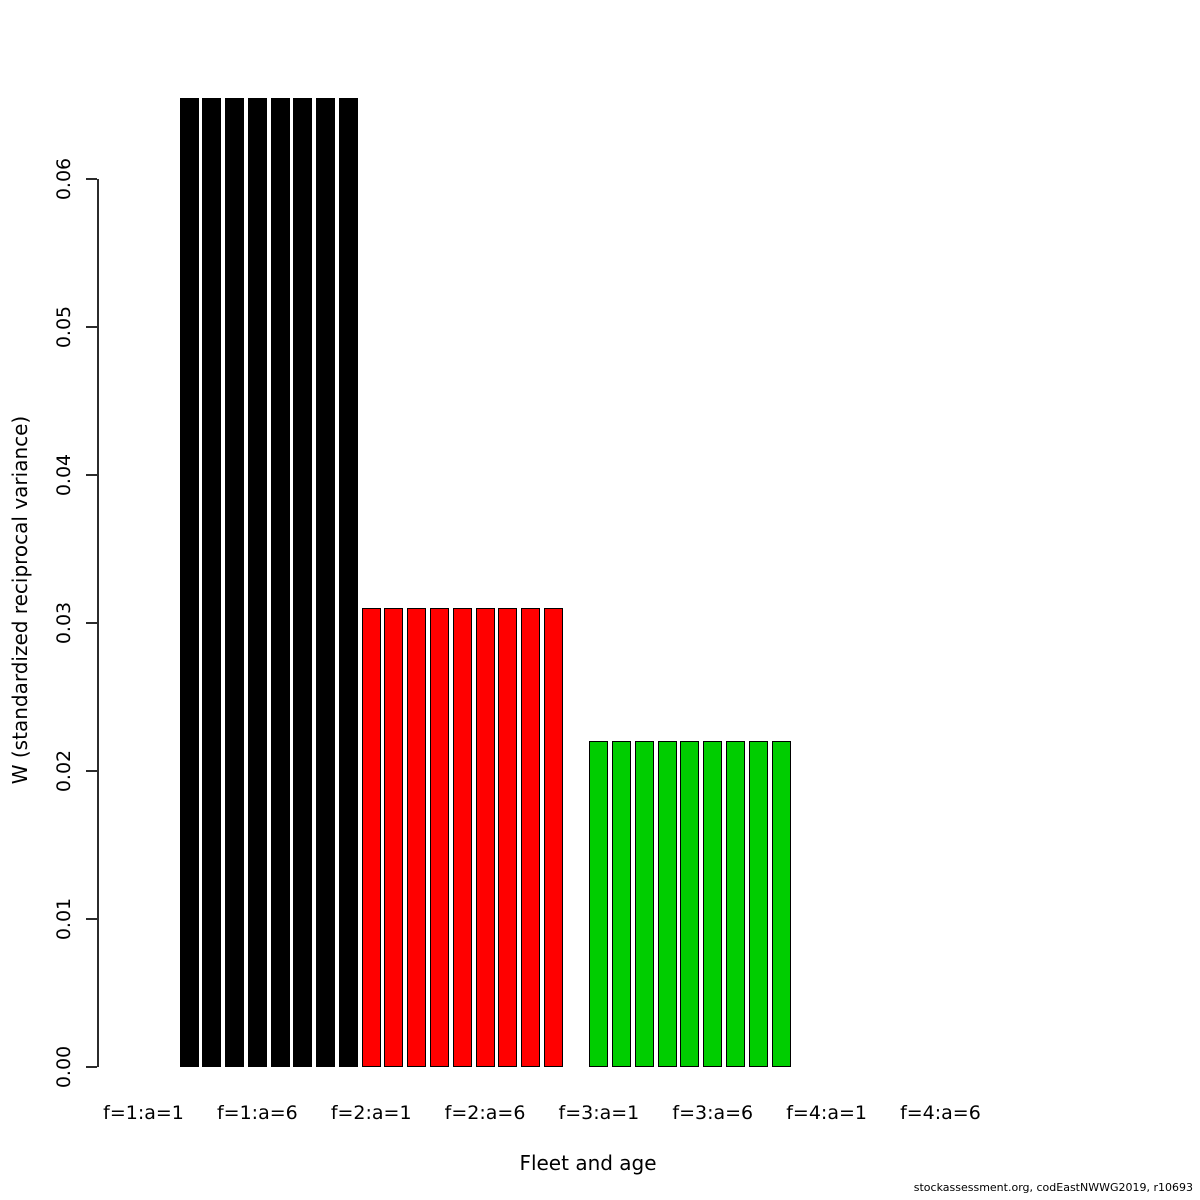 The image size is (1200, 1200). What do you see at coordinates (588, 1163) in the screenshot?
I see `x-axis-title: Fleet and age` at bounding box center [588, 1163].